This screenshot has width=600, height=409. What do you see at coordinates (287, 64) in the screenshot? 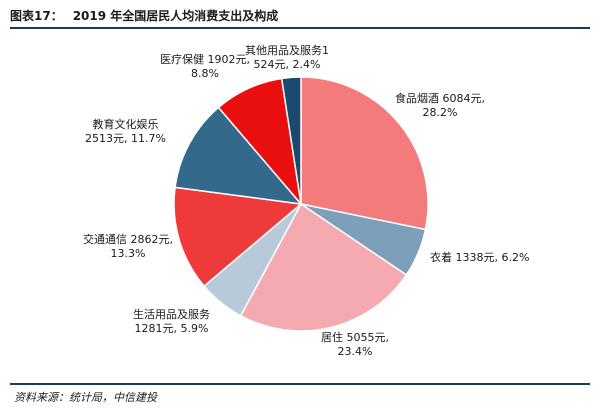
I see `slice-label-other-line2: 524元, 2.4%` at bounding box center [287, 64].